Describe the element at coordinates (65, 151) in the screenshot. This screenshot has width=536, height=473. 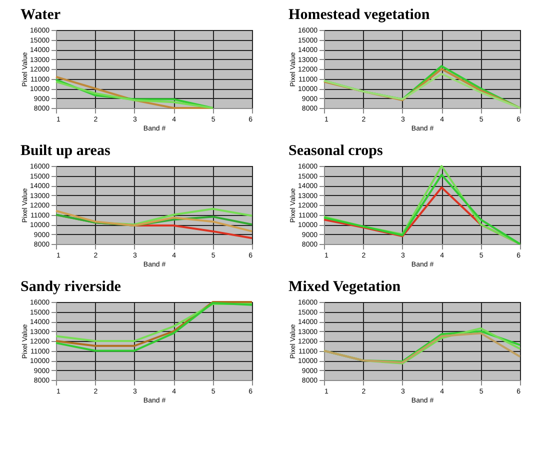
I see `chart-title: Built up areas` at that location.